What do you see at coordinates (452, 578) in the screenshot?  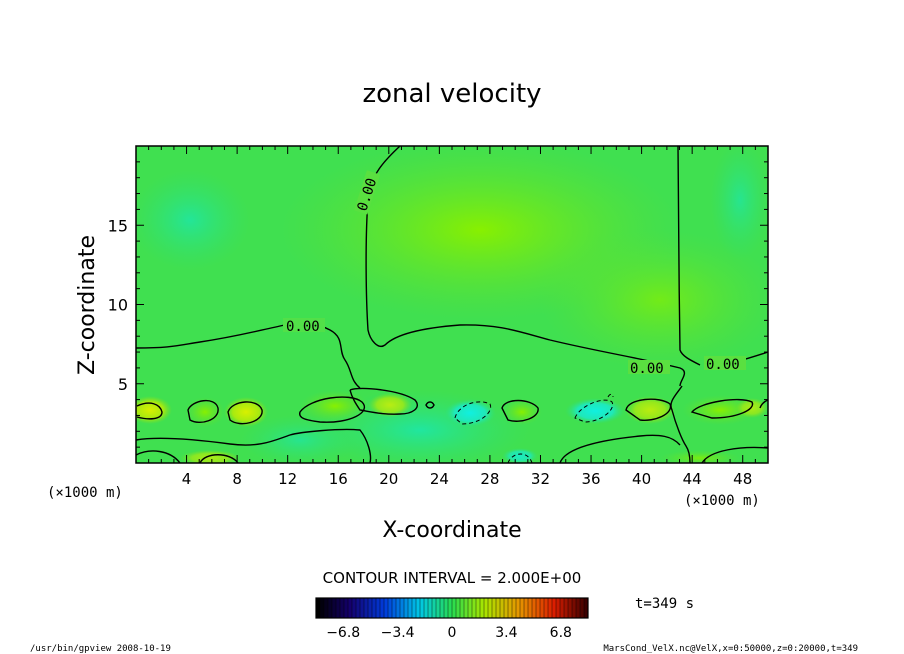 I see `contour-interval: CONTOUR INTERVAL = 2.000E+00` at bounding box center [452, 578].